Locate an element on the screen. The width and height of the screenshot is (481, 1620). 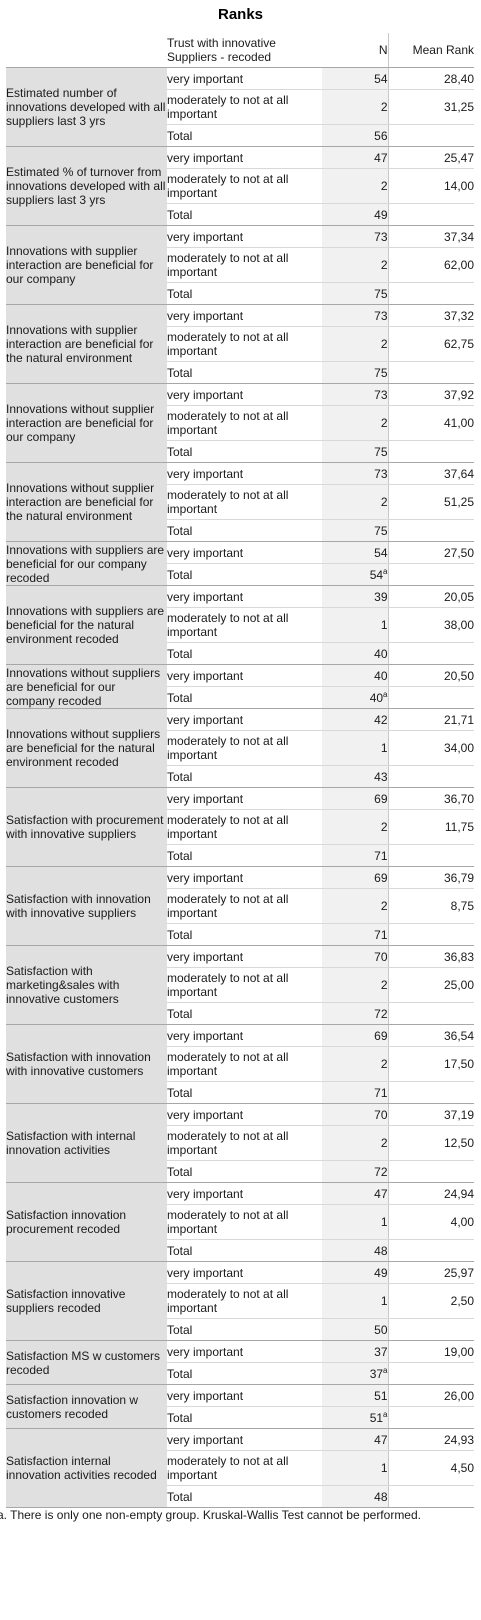
n-cell: 40 is located at coordinates (355, 676).